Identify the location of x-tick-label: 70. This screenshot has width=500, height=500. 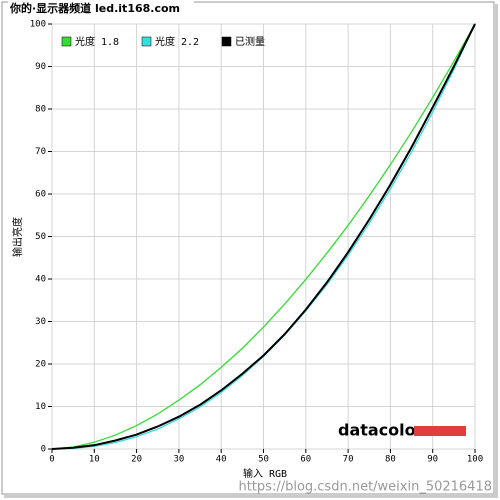
(348, 460).